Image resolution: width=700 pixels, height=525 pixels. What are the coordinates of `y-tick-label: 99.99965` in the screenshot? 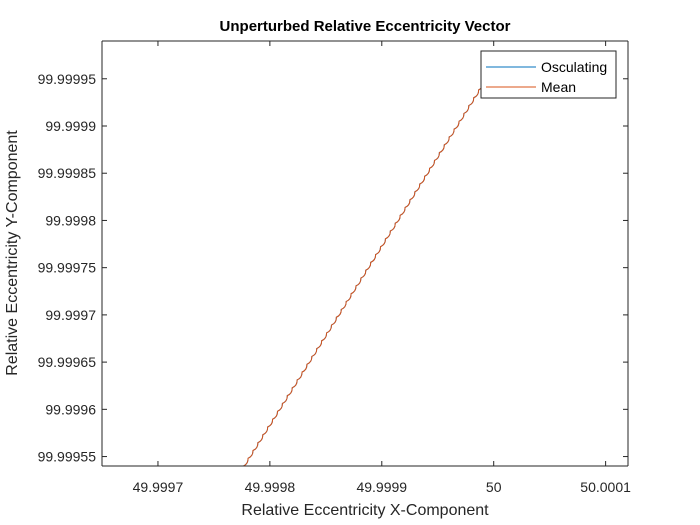 It's located at (67, 362).